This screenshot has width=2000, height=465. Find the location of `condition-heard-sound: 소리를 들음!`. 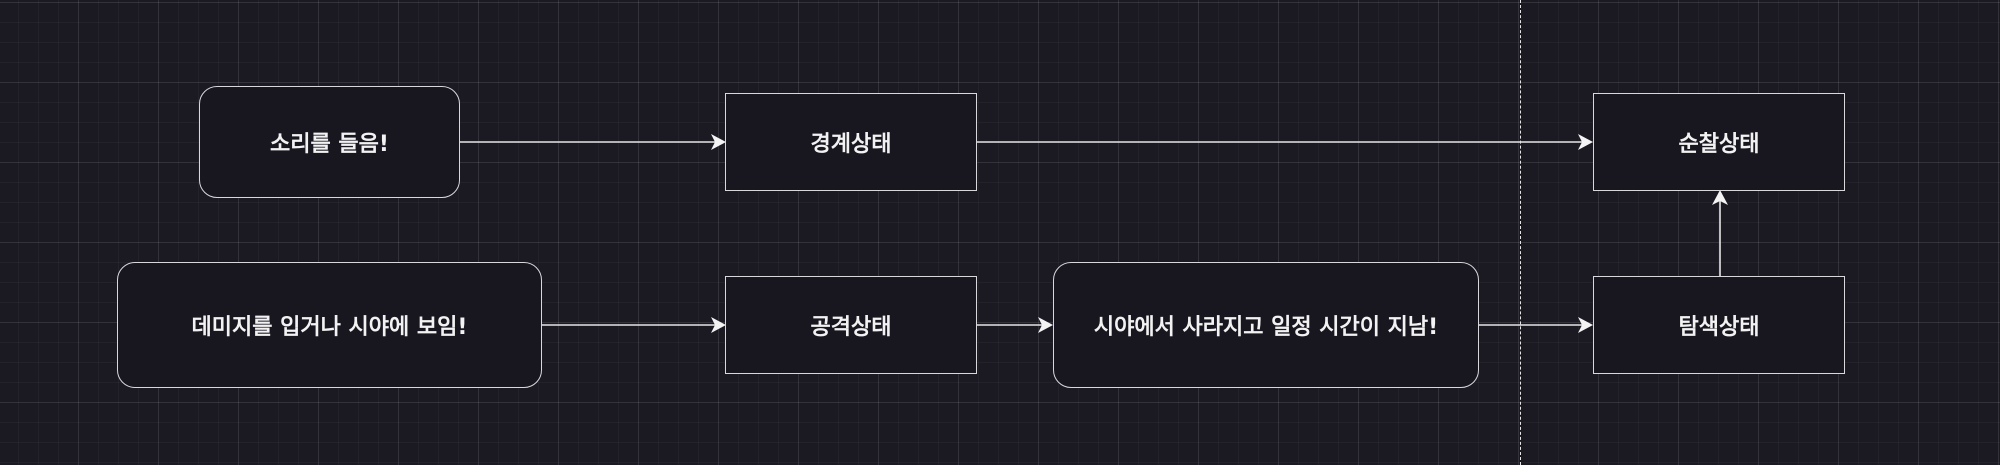

condition-heard-sound: 소리를 들음! is located at coordinates (329, 142).